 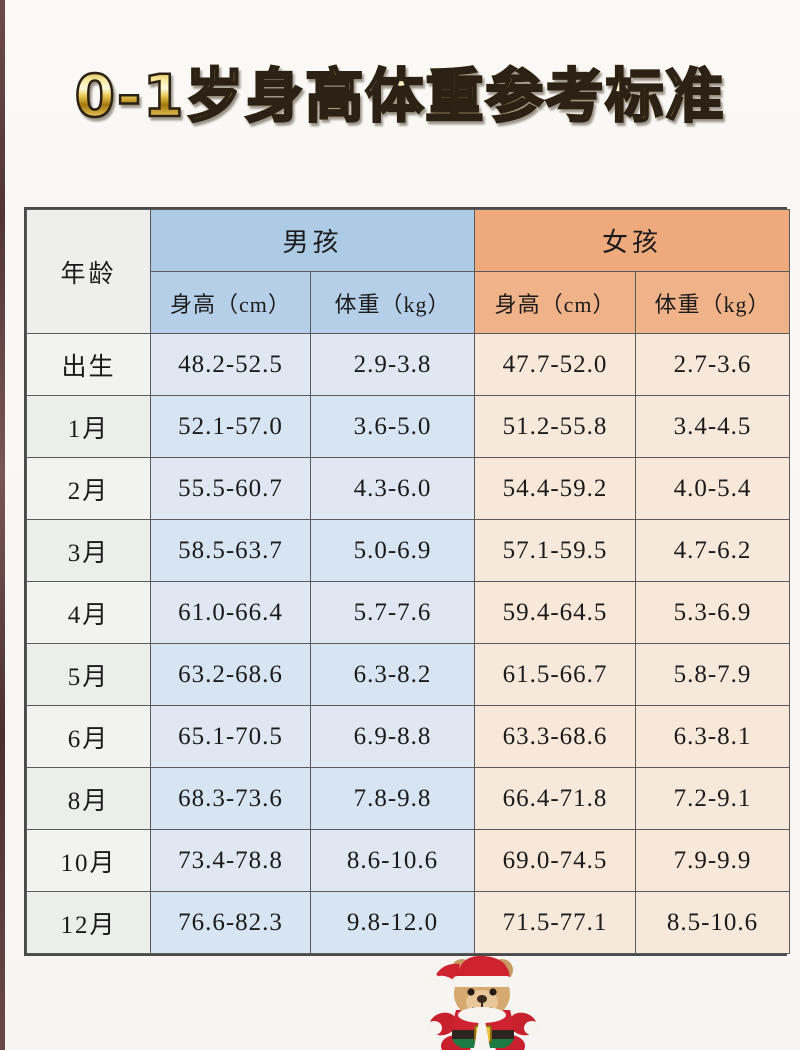 I want to click on cell-age: 2月, so click(x=88, y=488).